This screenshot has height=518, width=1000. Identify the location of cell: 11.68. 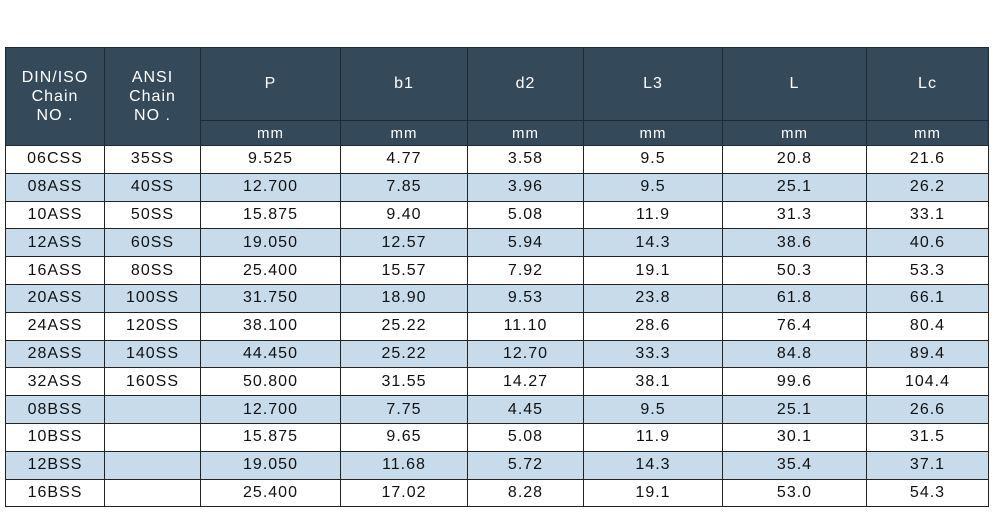
(404, 465).